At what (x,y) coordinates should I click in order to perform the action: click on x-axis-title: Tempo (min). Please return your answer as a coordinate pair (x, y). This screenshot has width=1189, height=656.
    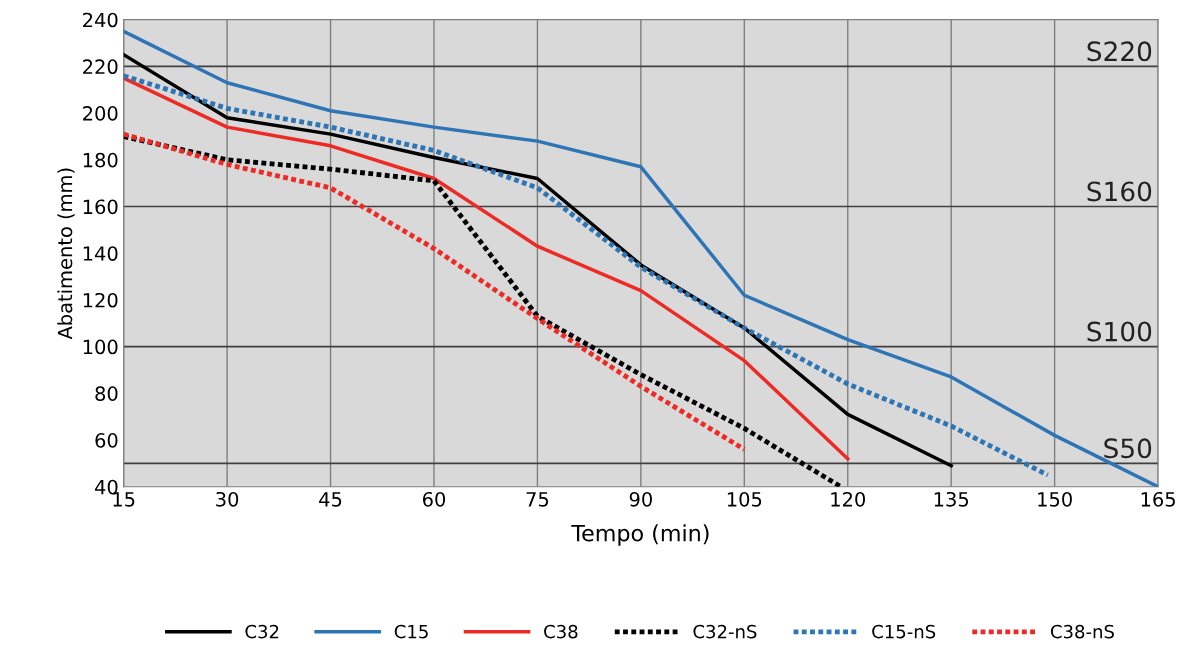
    Looking at the image, I should click on (640, 535).